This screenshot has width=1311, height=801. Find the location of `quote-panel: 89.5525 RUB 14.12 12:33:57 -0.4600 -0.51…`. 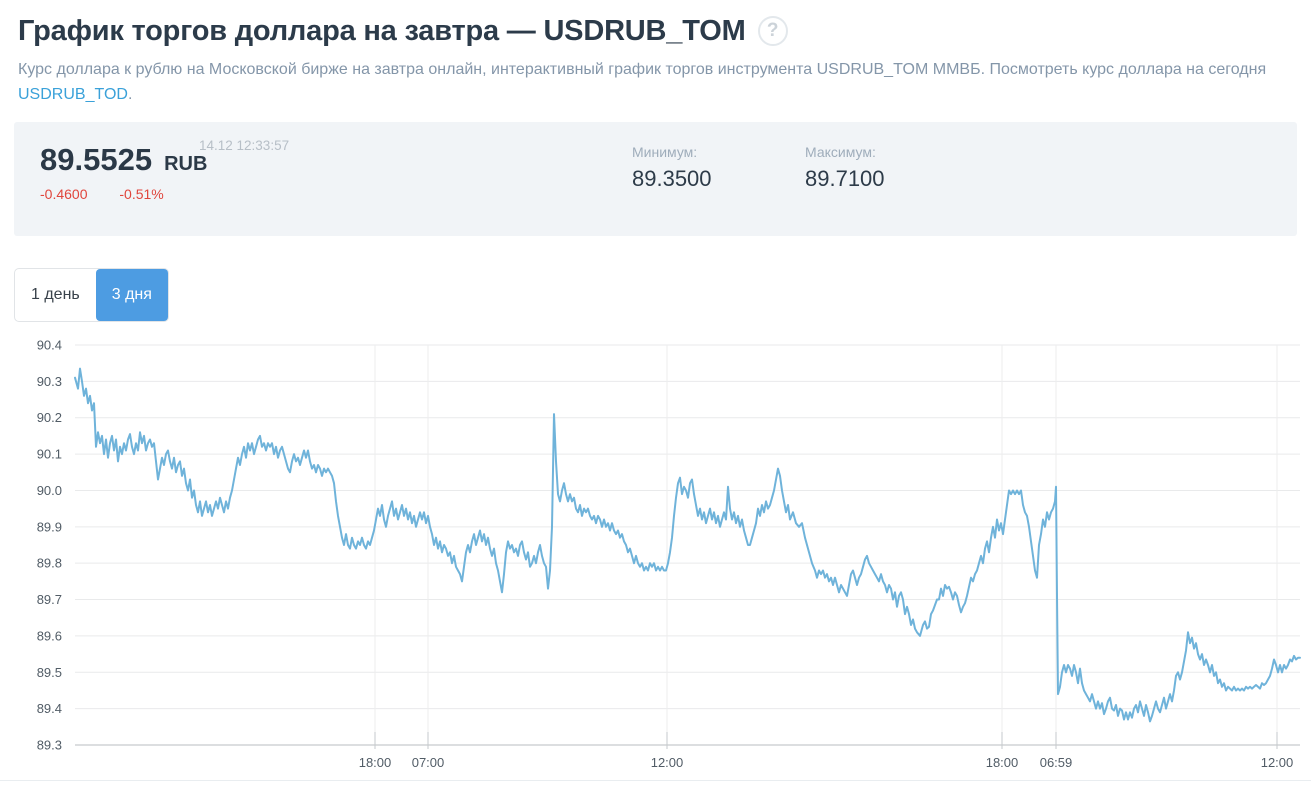

quote-panel: 89.5525 RUB 14.12 12:33:57 -0.4600 -0.51… is located at coordinates (655, 178).